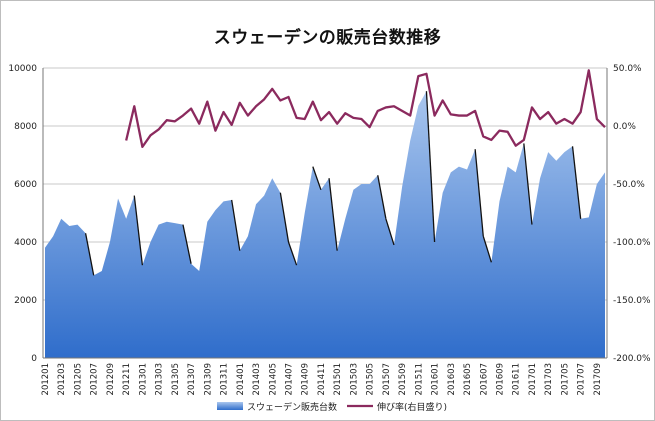 The width and height of the screenshot is (655, 421). What do you see at coordinates (632, 301) in the screenshot?
I see `y-right-tick-label: -150.0%` at bounding box center [632, 301].